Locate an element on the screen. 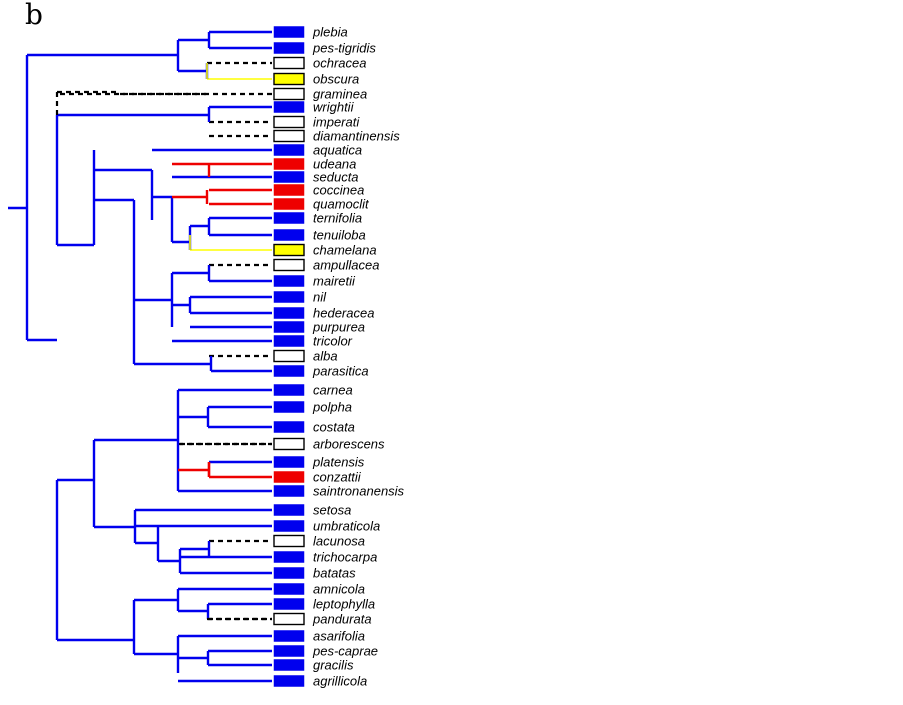 Image resolution: width=903 pixels, height=705 pixels. trait-box-leptophylla is located at coordinates (289, 604).